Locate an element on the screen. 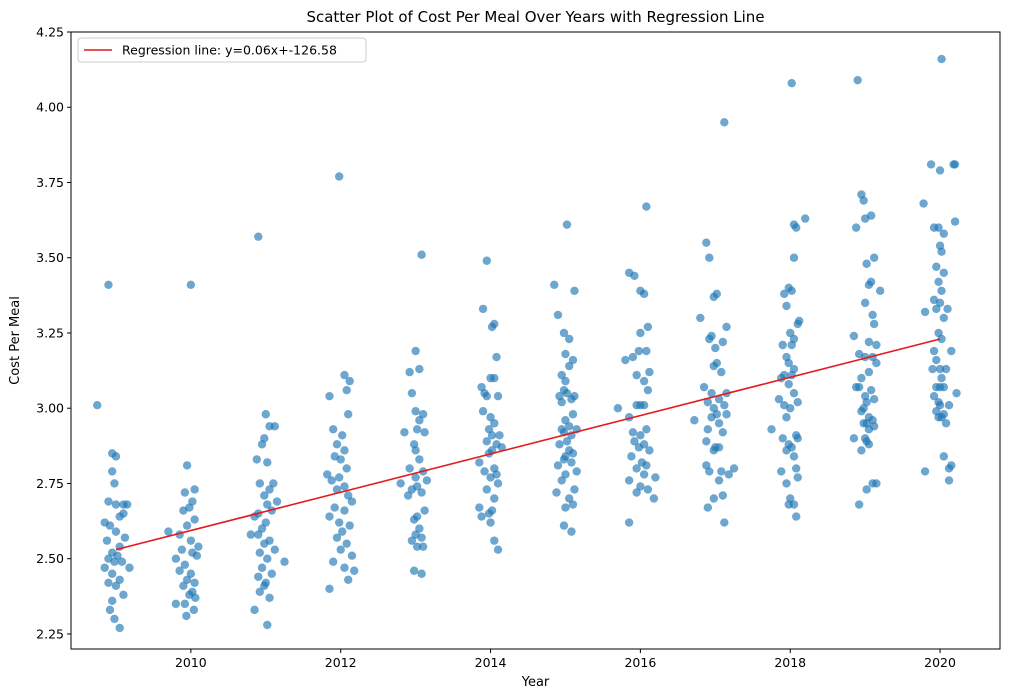 This screenshot has height=699, width=1010. y-tick-label: 3.75 is located at coordinates (50, 182).